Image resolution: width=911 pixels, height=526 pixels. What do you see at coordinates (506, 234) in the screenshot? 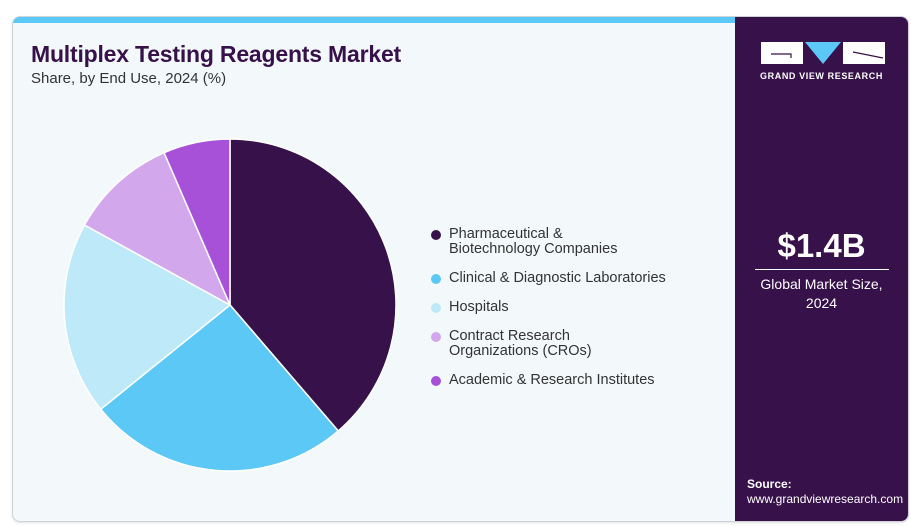
I see `legend-label: Pharmaceutical &` at bounding box center [506, 234].